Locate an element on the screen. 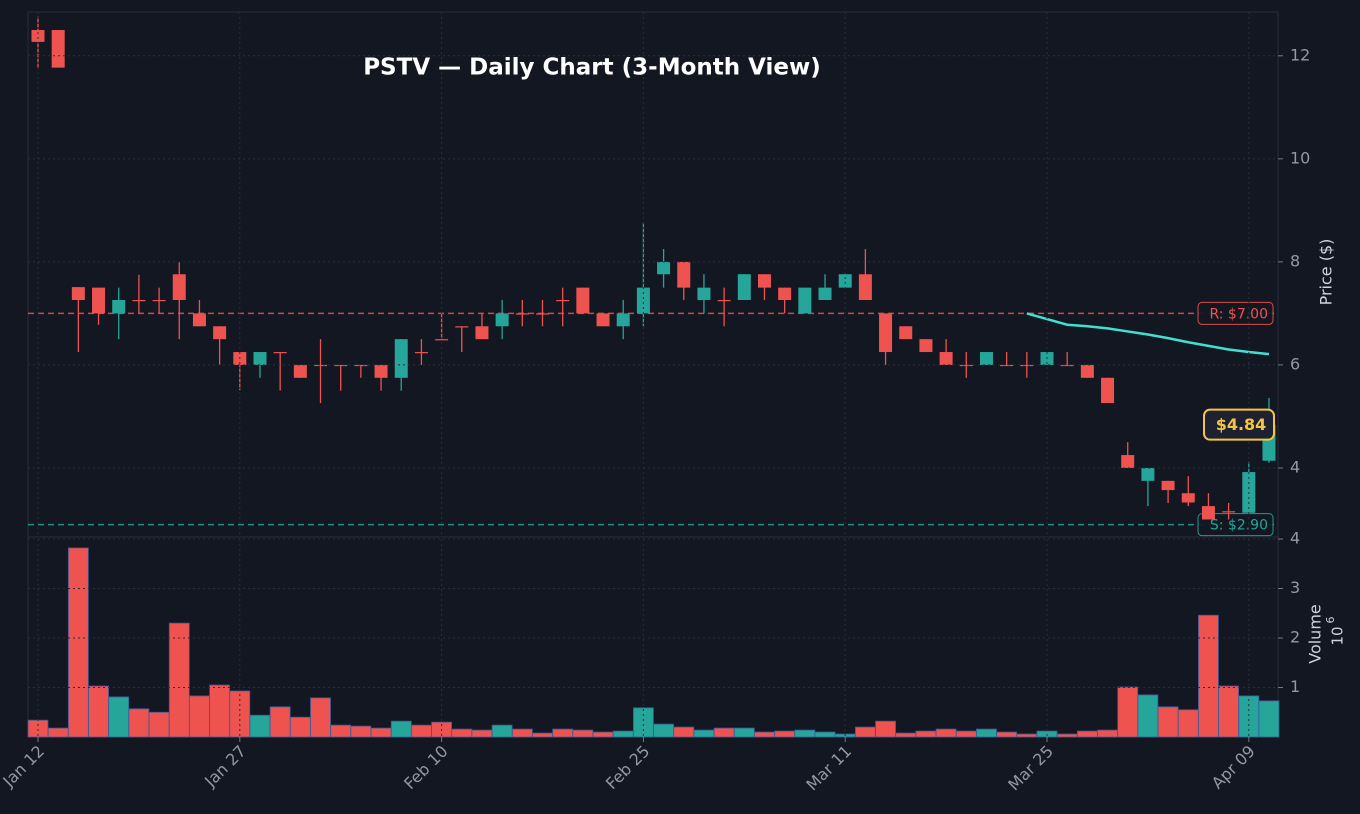  support-label-box is located at coordinates (1235, 525).